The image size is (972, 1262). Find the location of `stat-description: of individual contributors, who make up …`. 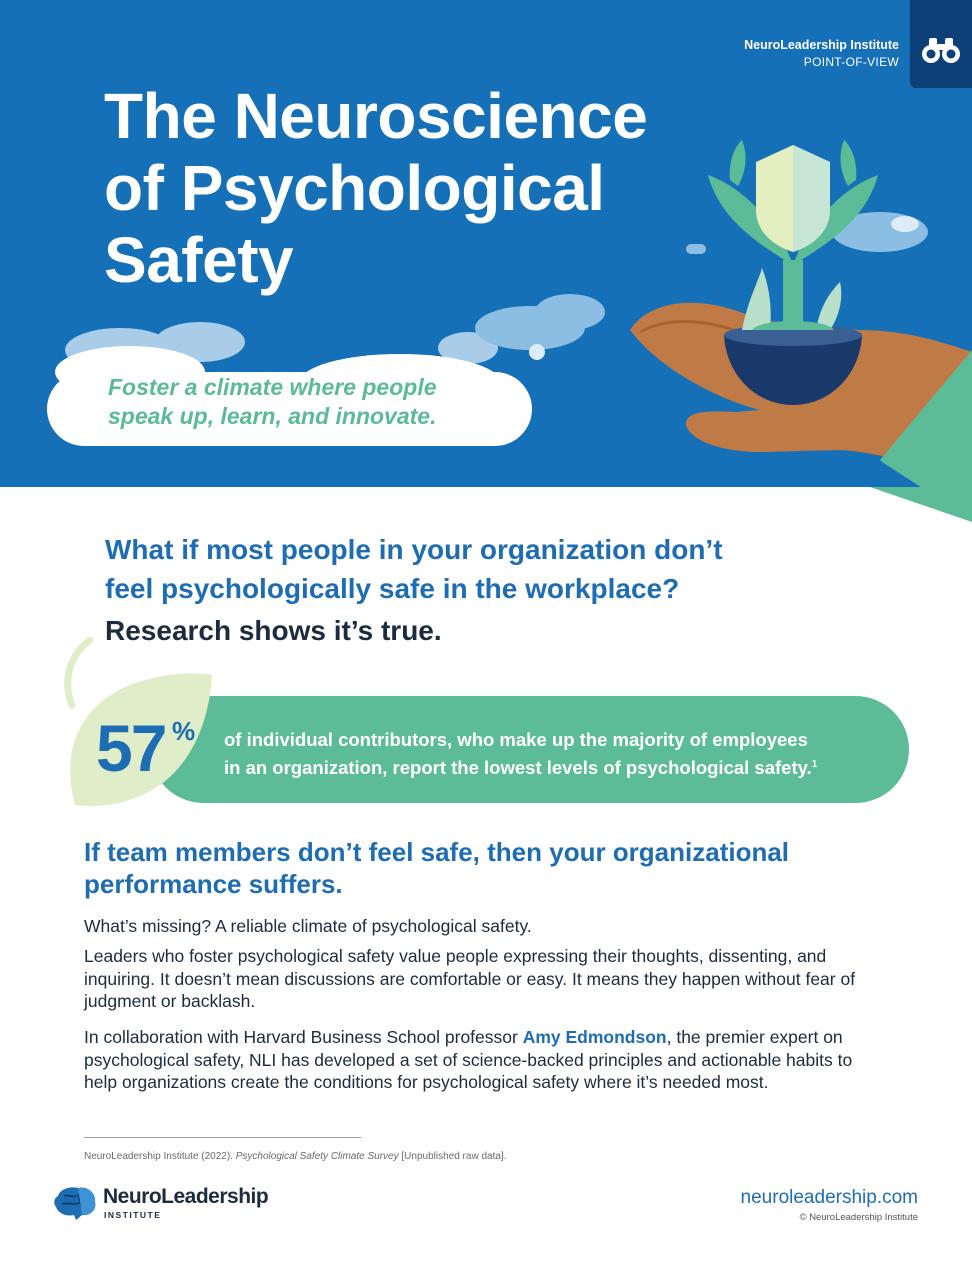

stat-description: of individual contributors, who make up … is located at coordinates (554, 753).